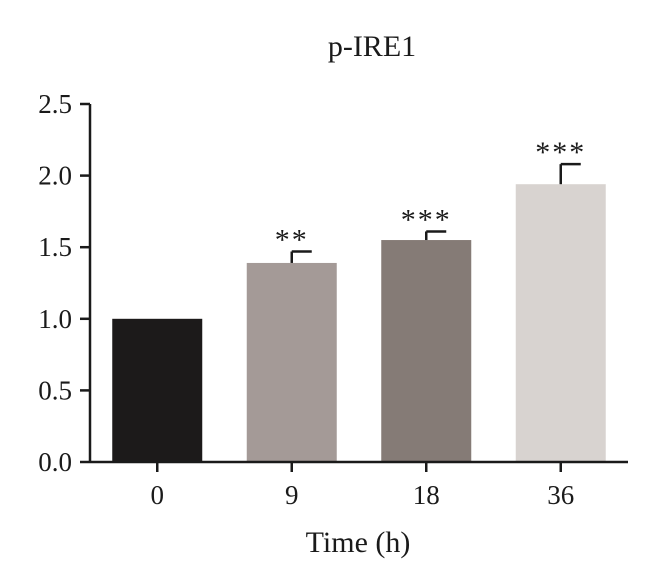  What do you see at coordinates (158, 495) in the screenshot?
I see `x-tick-label: 0` at bounding box center [158, 495].